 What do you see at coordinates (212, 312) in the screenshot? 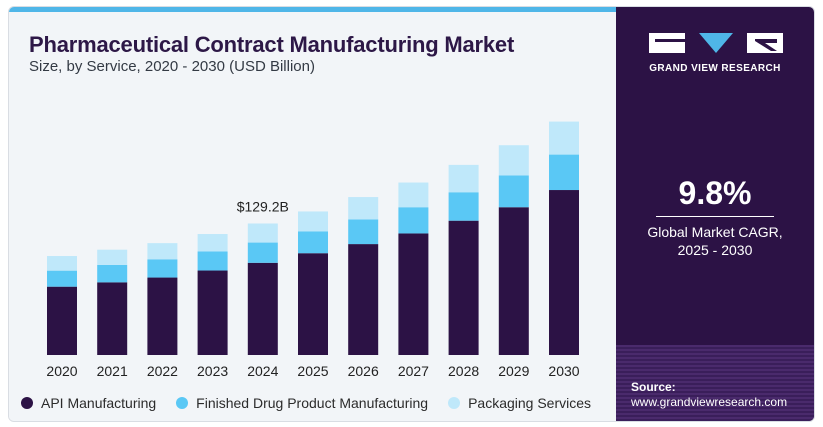
I see `bar-api-2023` at bounding box center [212, 312].